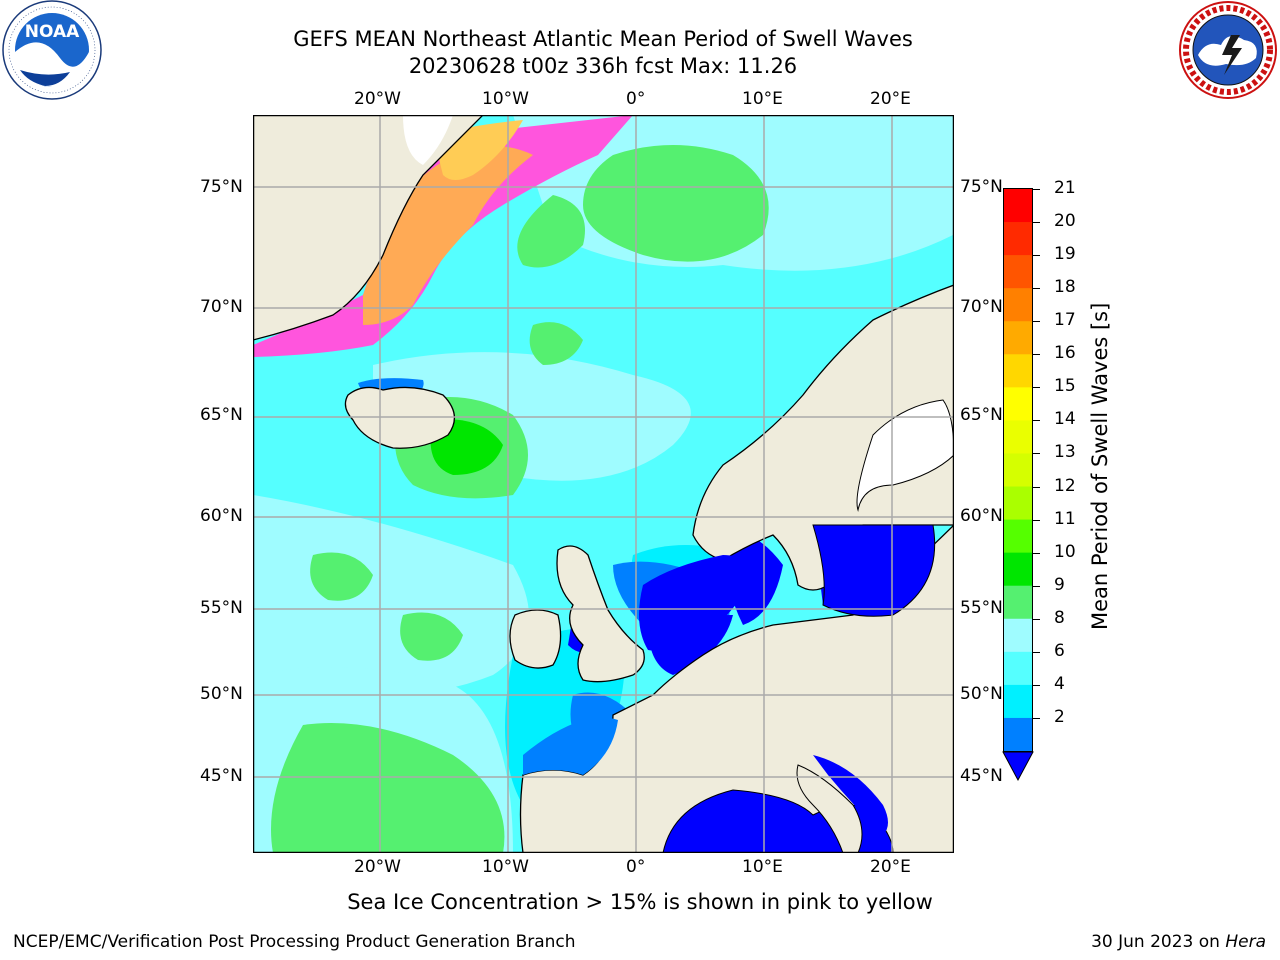 The width and height of the screenshot is (1280, 960). Describe the element at coordinates (636, 99) in the screenshot. I see `lon-tick-top: 0°` at that location.